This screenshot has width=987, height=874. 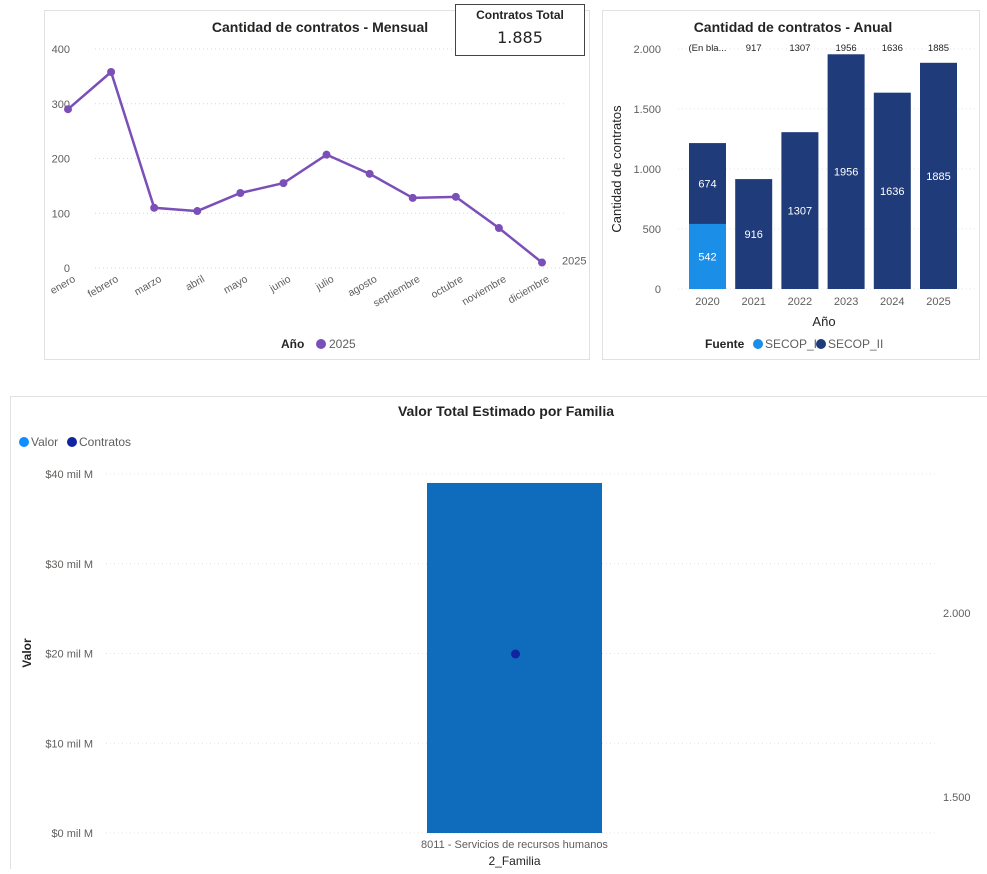 I want to click on y2-tick-label: 1.500, so click(x=957, y=798).